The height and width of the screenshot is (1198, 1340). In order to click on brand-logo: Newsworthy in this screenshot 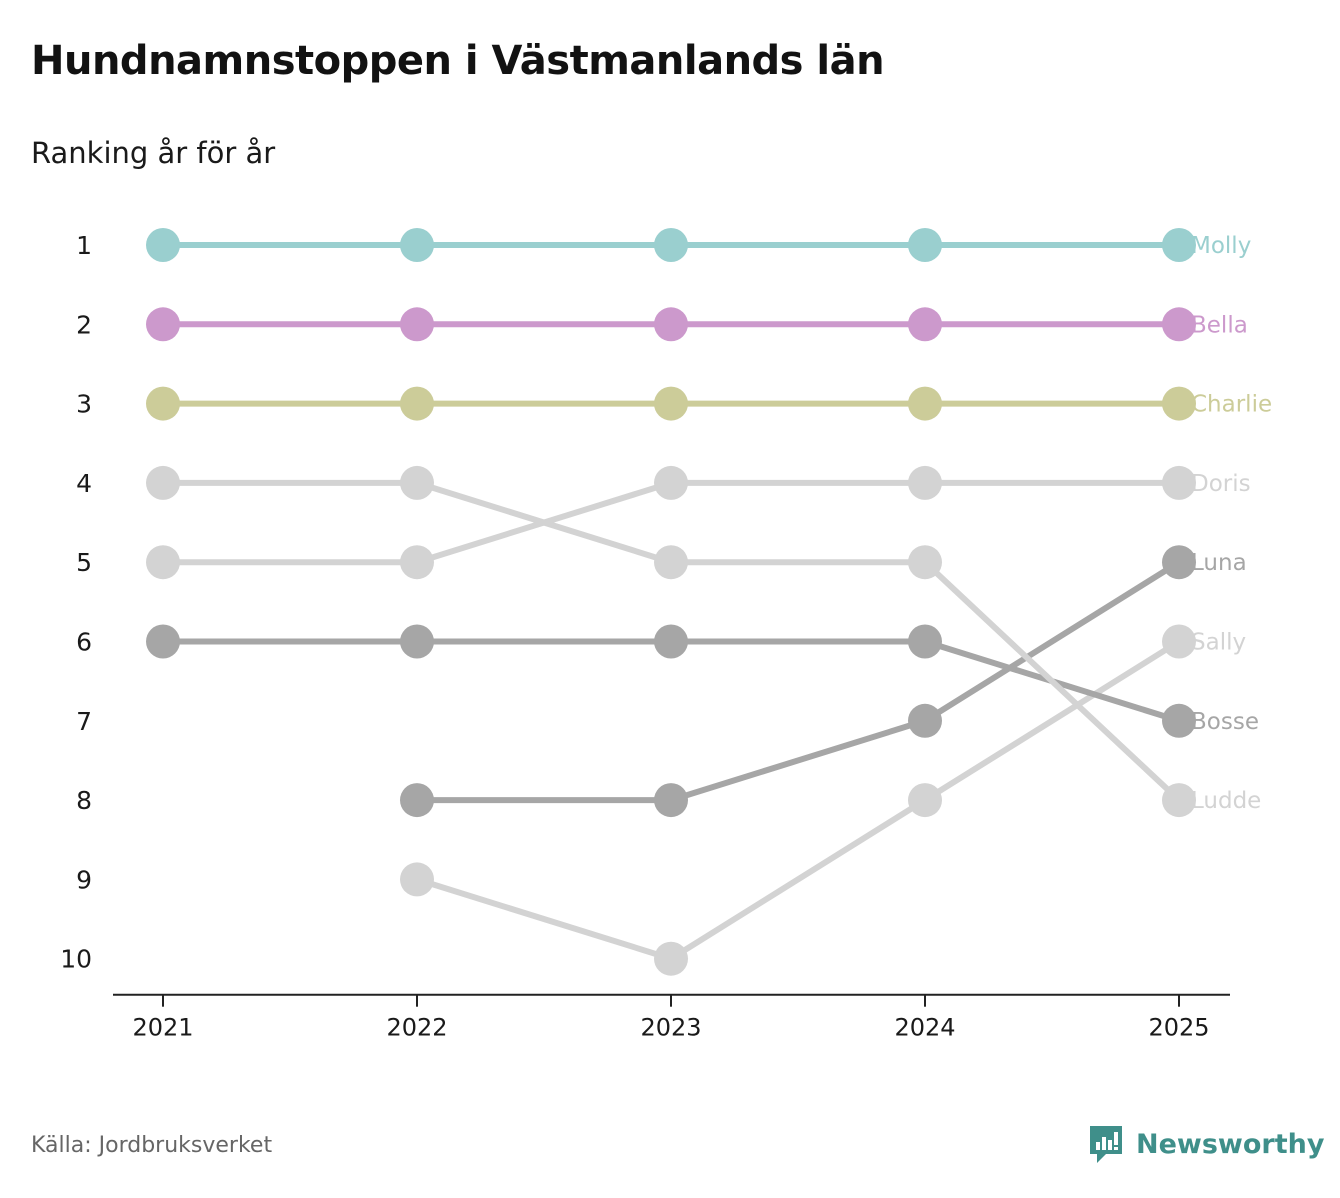, I will do `click(1206, 1144)`.